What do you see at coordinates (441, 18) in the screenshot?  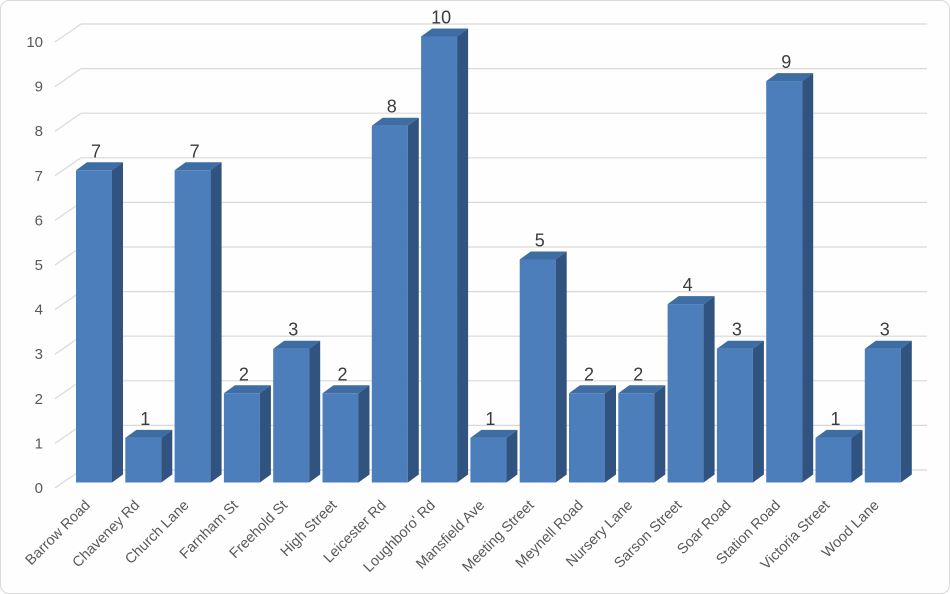 I see `bar-data-label: 10` at bounding box center [441, 18].